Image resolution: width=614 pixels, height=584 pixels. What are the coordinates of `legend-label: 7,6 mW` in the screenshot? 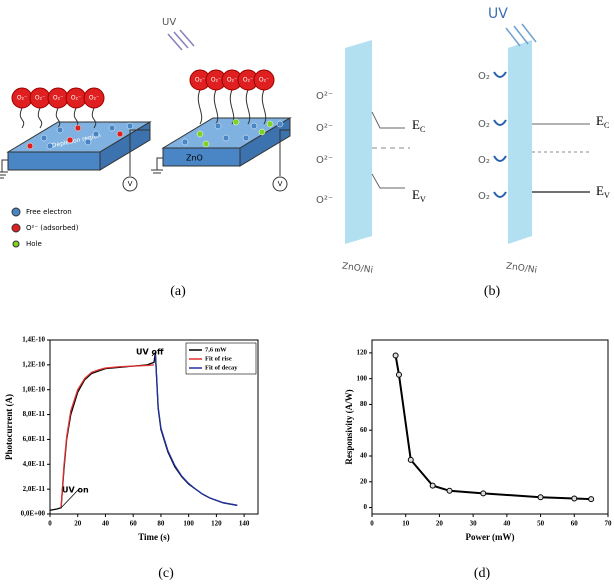 It's located at (216, 349).